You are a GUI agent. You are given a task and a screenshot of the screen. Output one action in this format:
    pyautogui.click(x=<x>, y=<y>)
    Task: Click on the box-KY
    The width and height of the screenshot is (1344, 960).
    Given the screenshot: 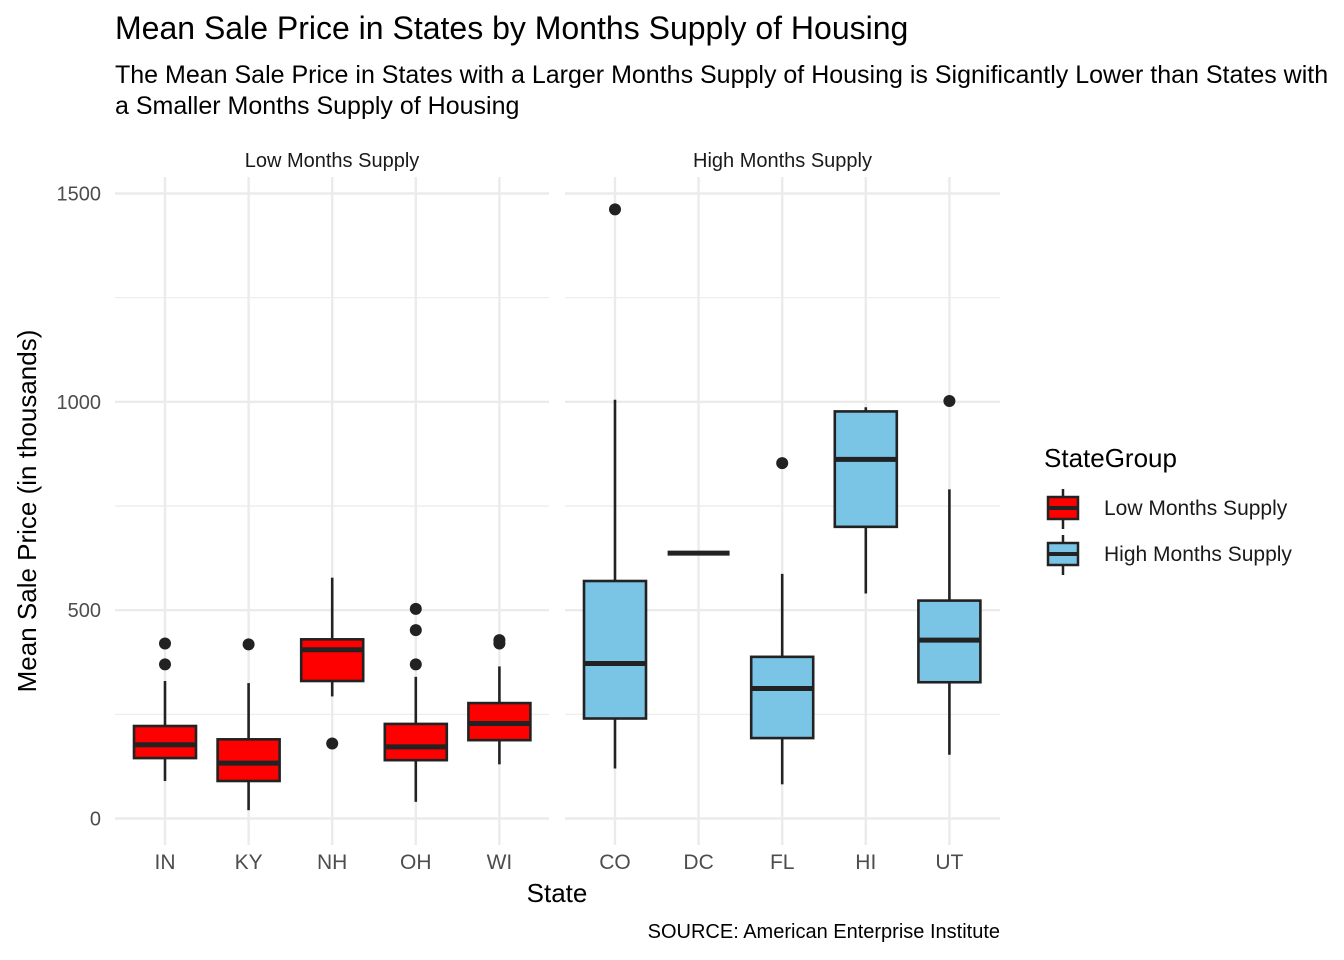 What is the action you would take?
    pyautogui.click(x=248, y=760)
    